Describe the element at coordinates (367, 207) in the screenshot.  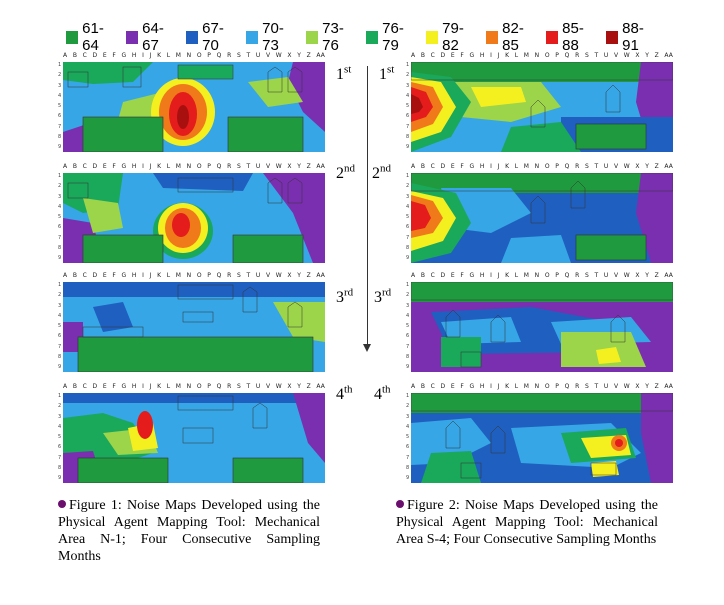
I see `timeline-arrow-line` at that location.